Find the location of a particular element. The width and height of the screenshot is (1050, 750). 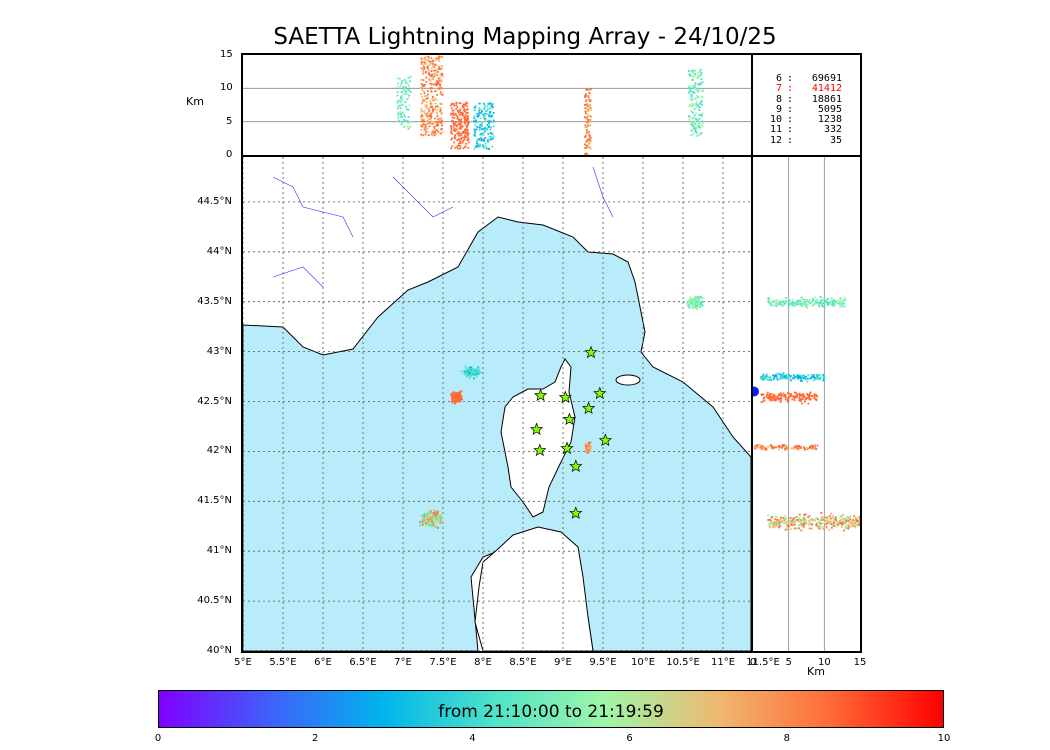

count-sep: : is located at coordinates (790, 78).